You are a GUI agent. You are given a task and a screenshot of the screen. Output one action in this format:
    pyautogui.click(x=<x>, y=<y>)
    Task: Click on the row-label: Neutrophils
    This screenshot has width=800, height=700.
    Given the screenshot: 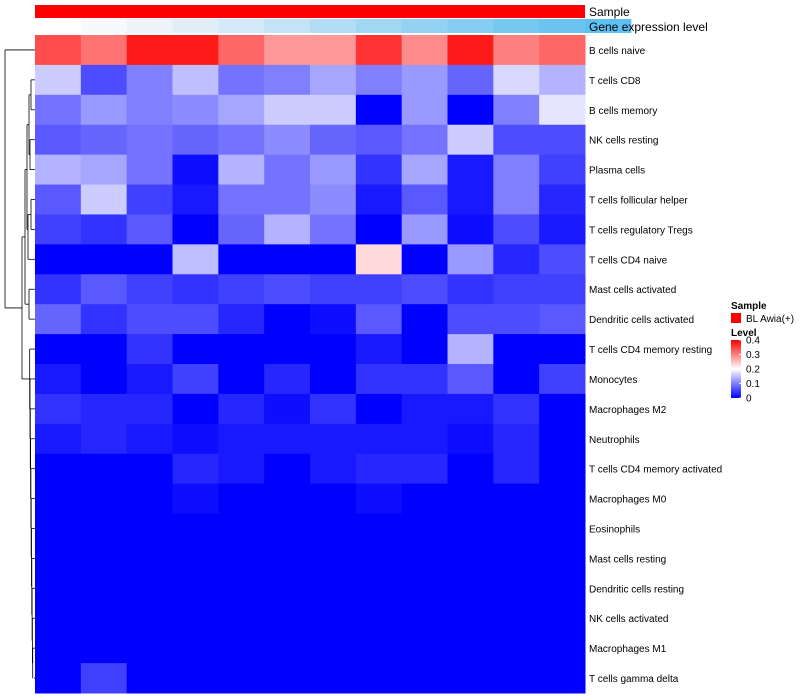 What is the action you would take?
    pyautogui.click(x=614, y=440)
    